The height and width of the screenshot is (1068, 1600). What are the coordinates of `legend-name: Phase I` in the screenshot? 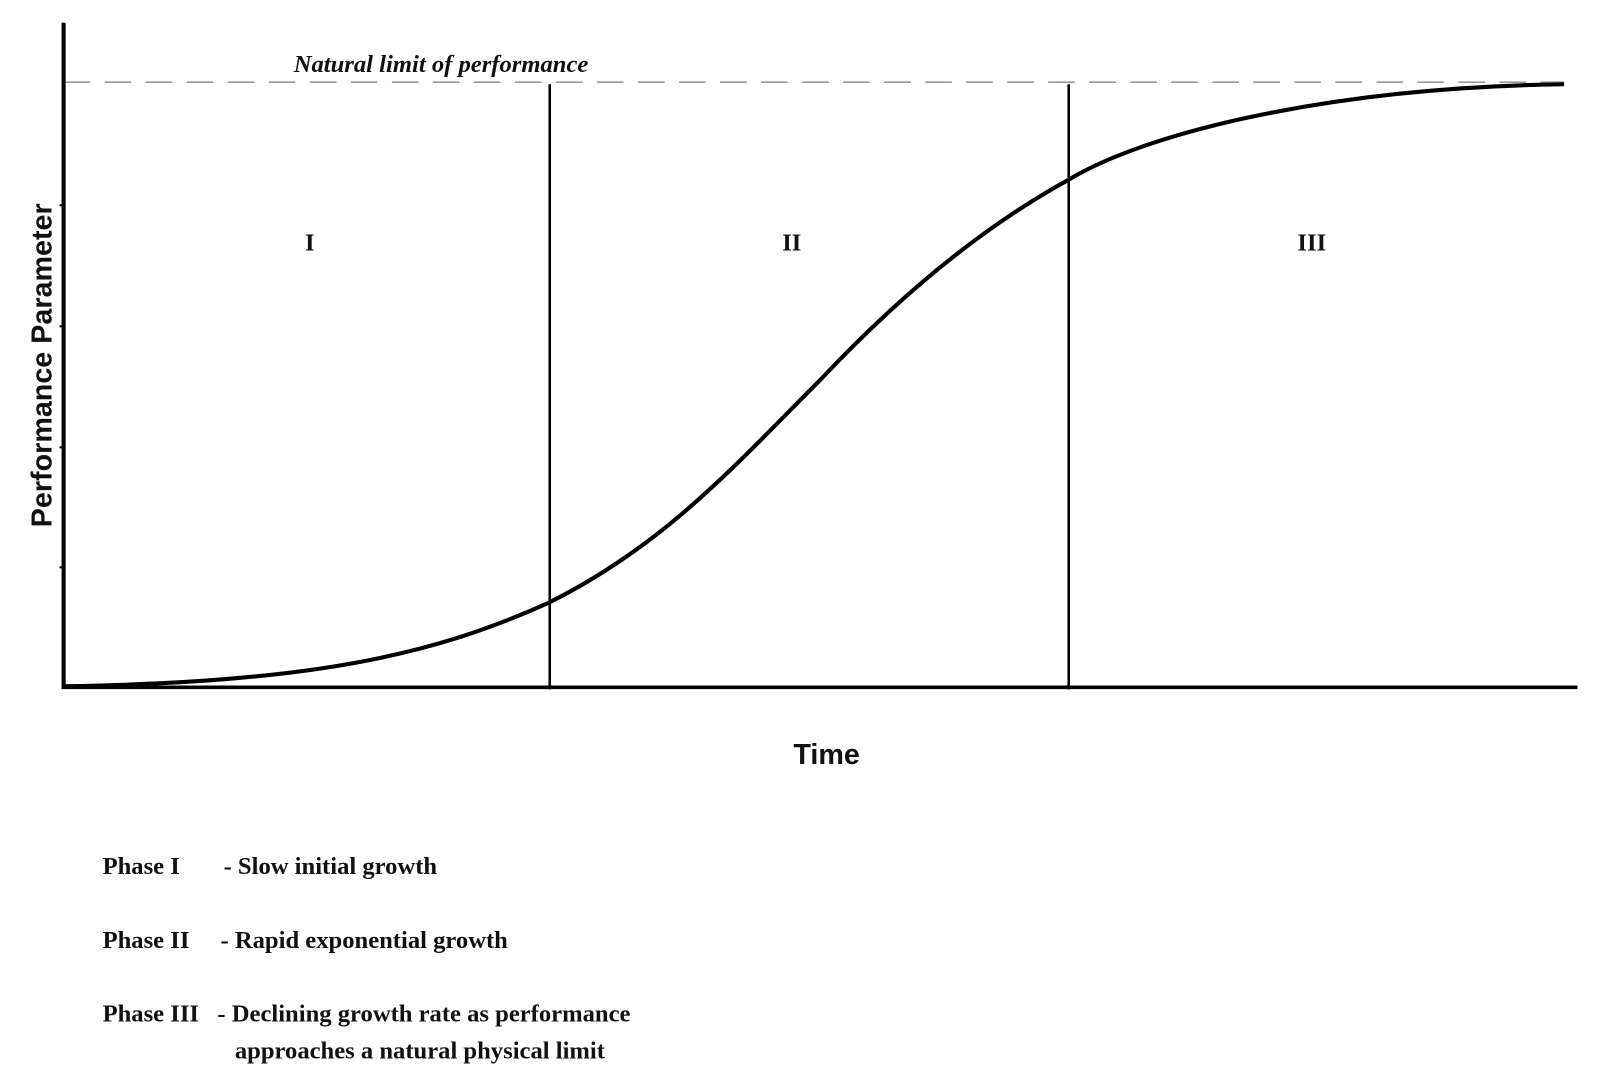 It's located at (141, 866).